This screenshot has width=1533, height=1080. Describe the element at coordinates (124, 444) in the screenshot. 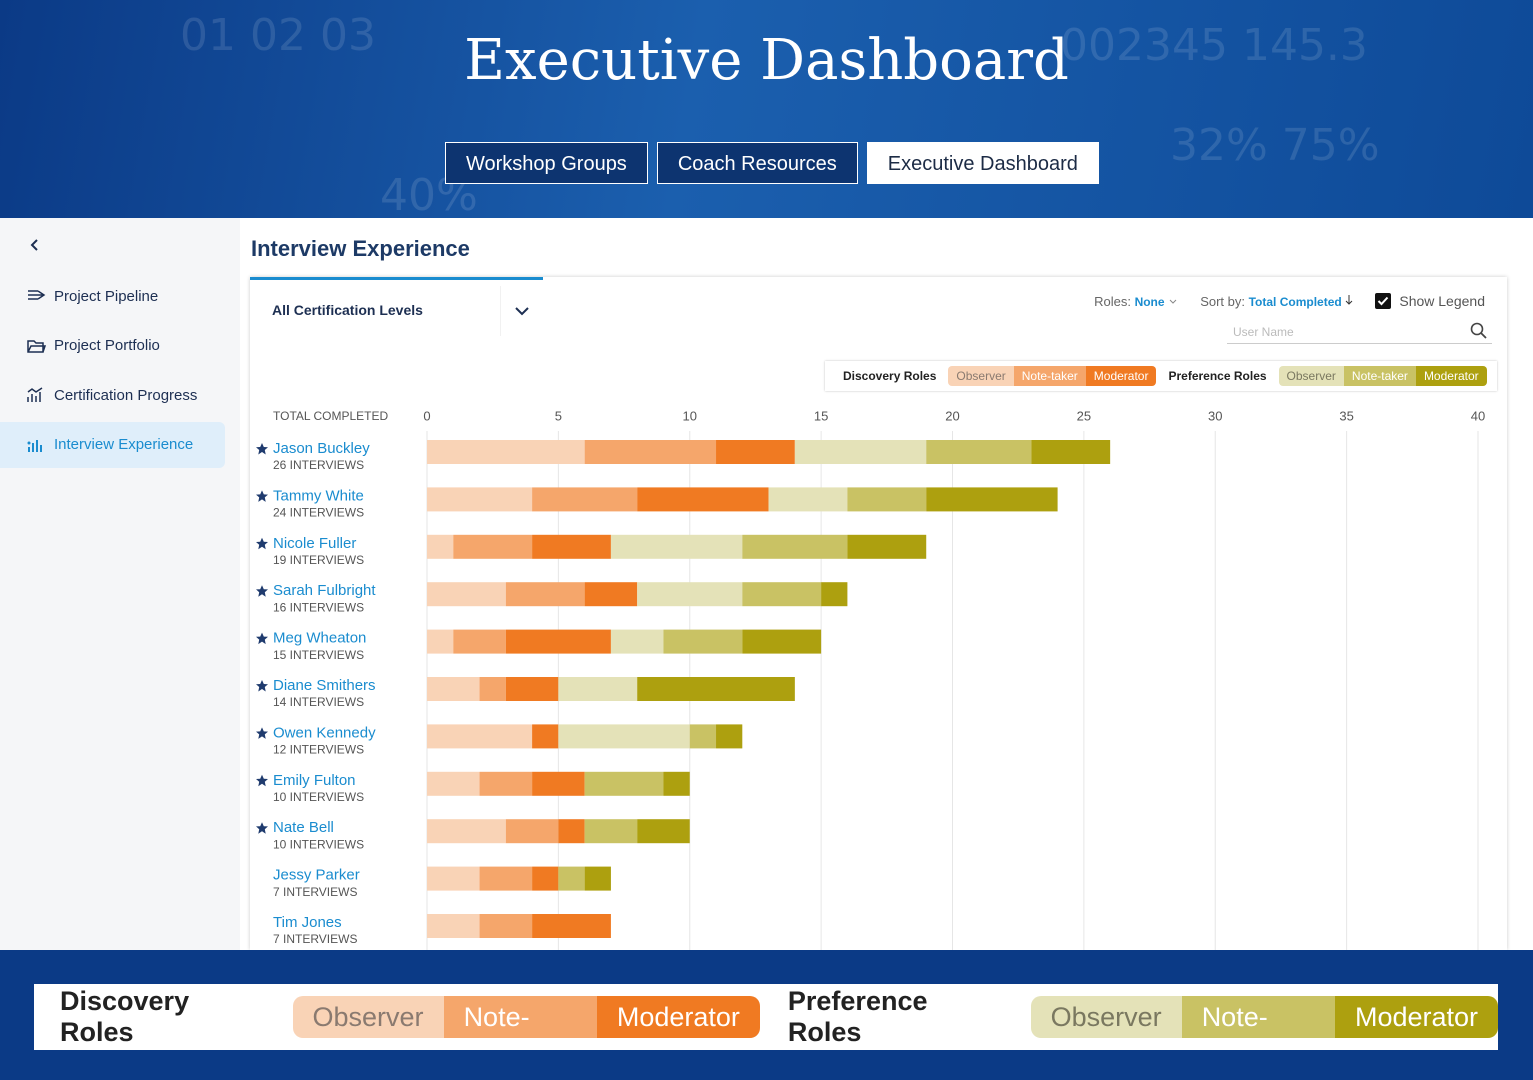

I see `sidebar-label: Interview Experience` at that location.